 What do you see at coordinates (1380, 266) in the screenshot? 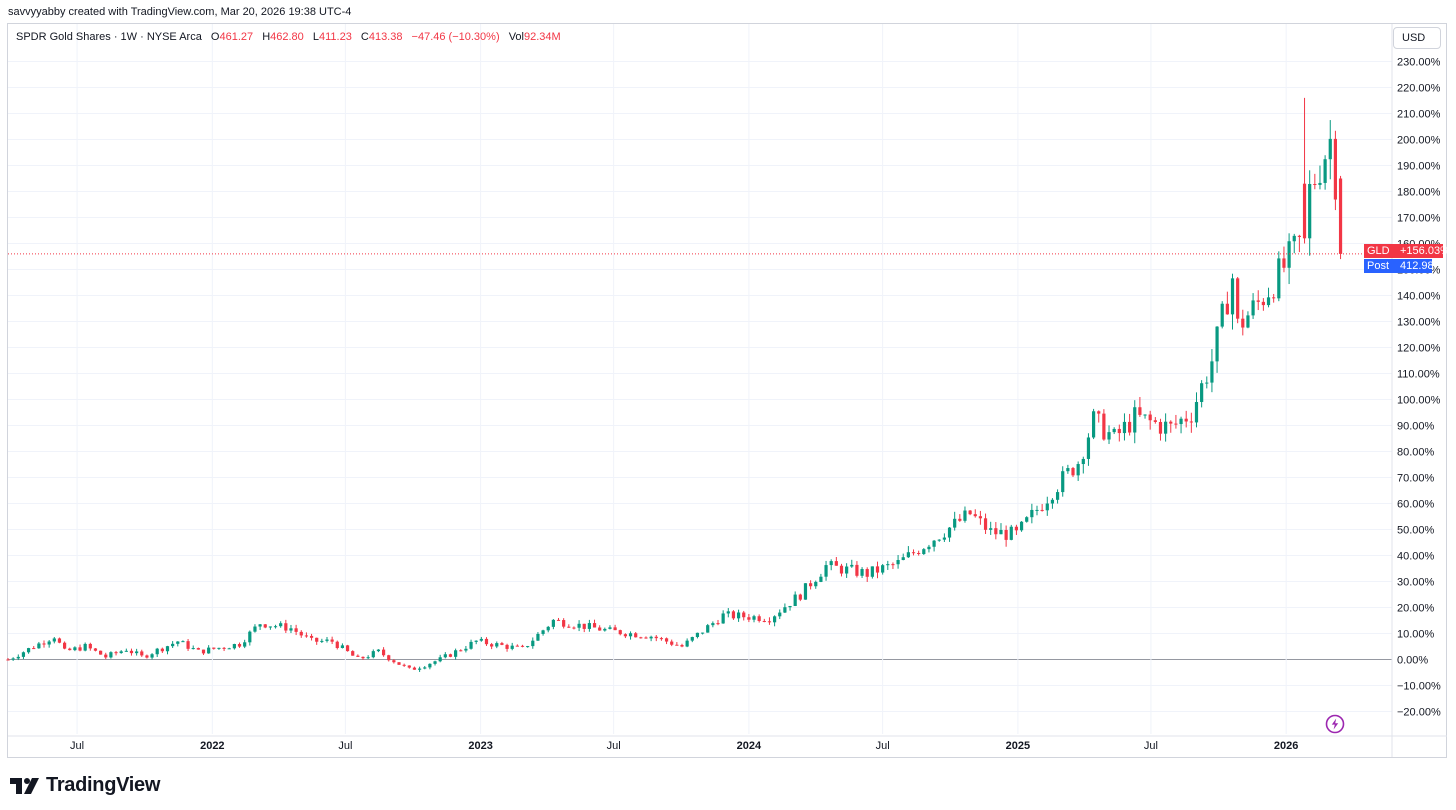
I see `post-label-tag: Post` at bounding box center [1380, 266].